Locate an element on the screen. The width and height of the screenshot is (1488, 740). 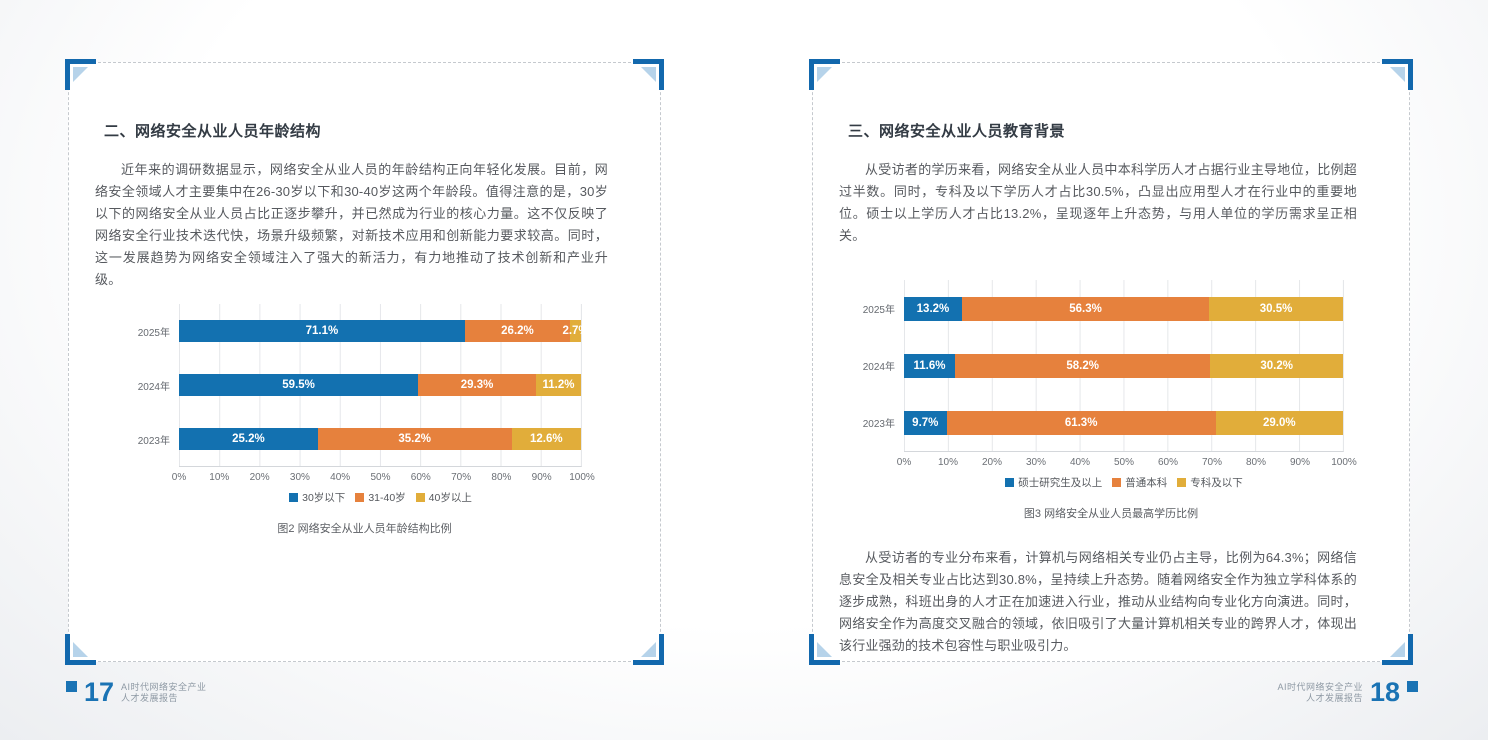
bar-segment: 56.3% is located at coordinates (1085, 308).